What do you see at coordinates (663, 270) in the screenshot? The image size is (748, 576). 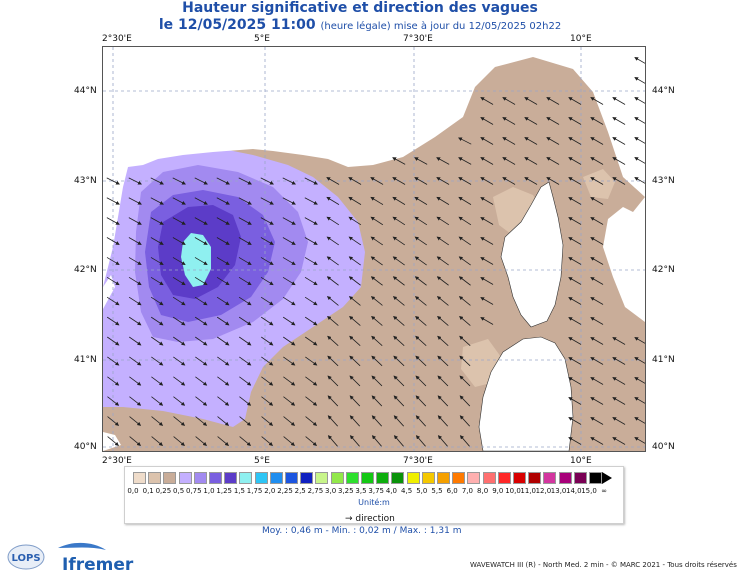 I see `lat-label-right: 42°N` at bounding box center [663, 270].